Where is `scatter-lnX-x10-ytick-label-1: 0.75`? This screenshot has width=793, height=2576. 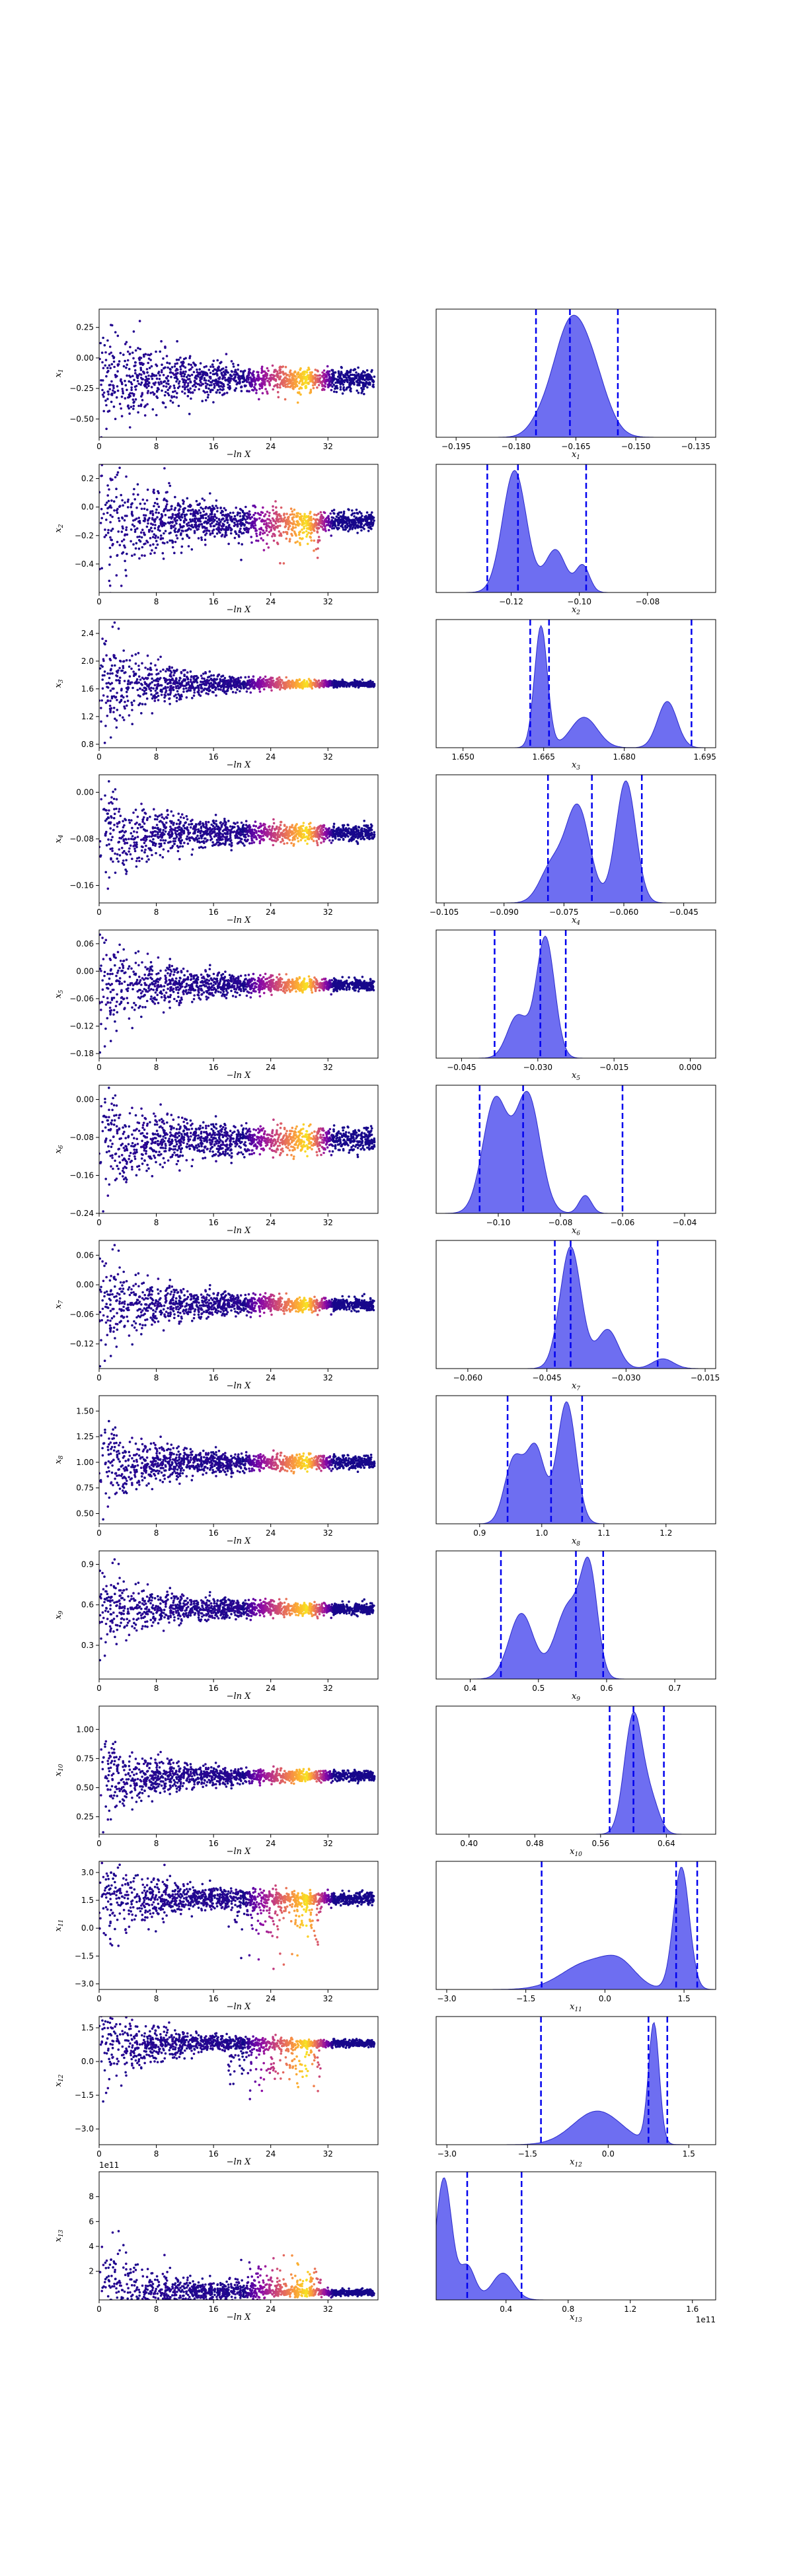 scatter-lnX-x10-ytick-label-1: 0.75 is located at coordinates (85, 1758).